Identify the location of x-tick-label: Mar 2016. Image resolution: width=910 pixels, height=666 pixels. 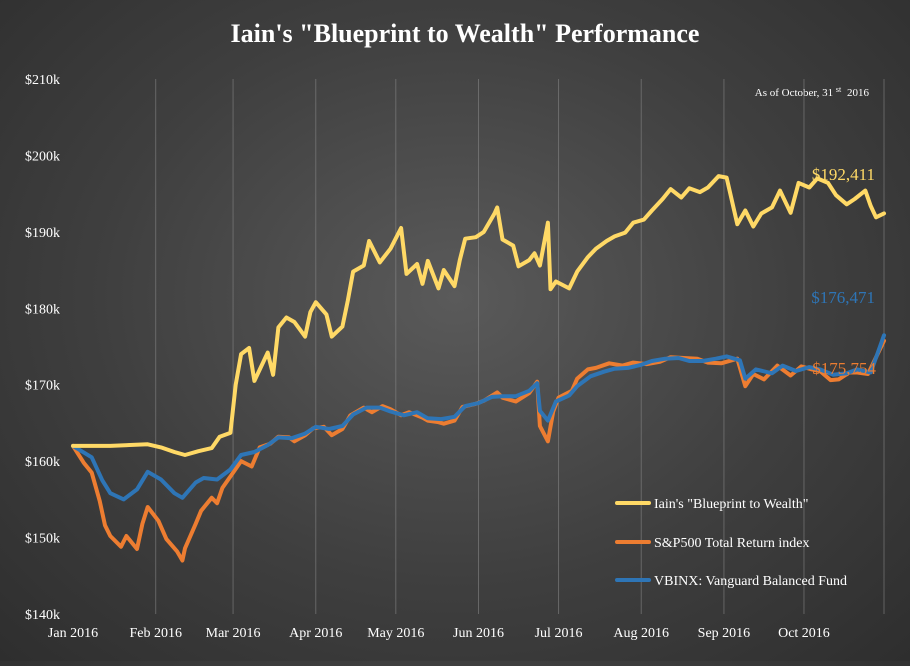
(233, 633).